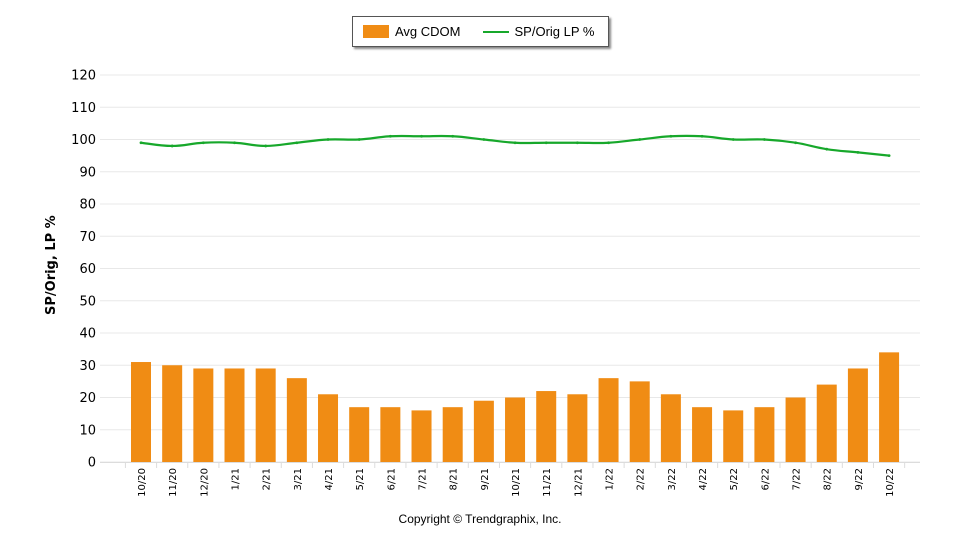 This screenshot has width=960, height=550. Describe the element at coordinates (454, 479) in the screenshot. I see `x-tick-label: 8/21` at that location.